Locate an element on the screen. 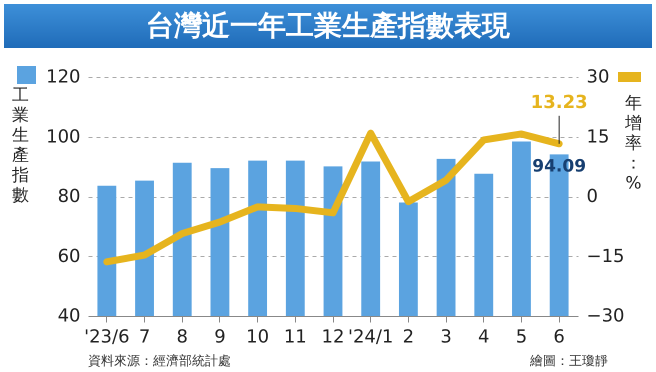  x-tick-label: 7 is located at coordinates (144, 337).